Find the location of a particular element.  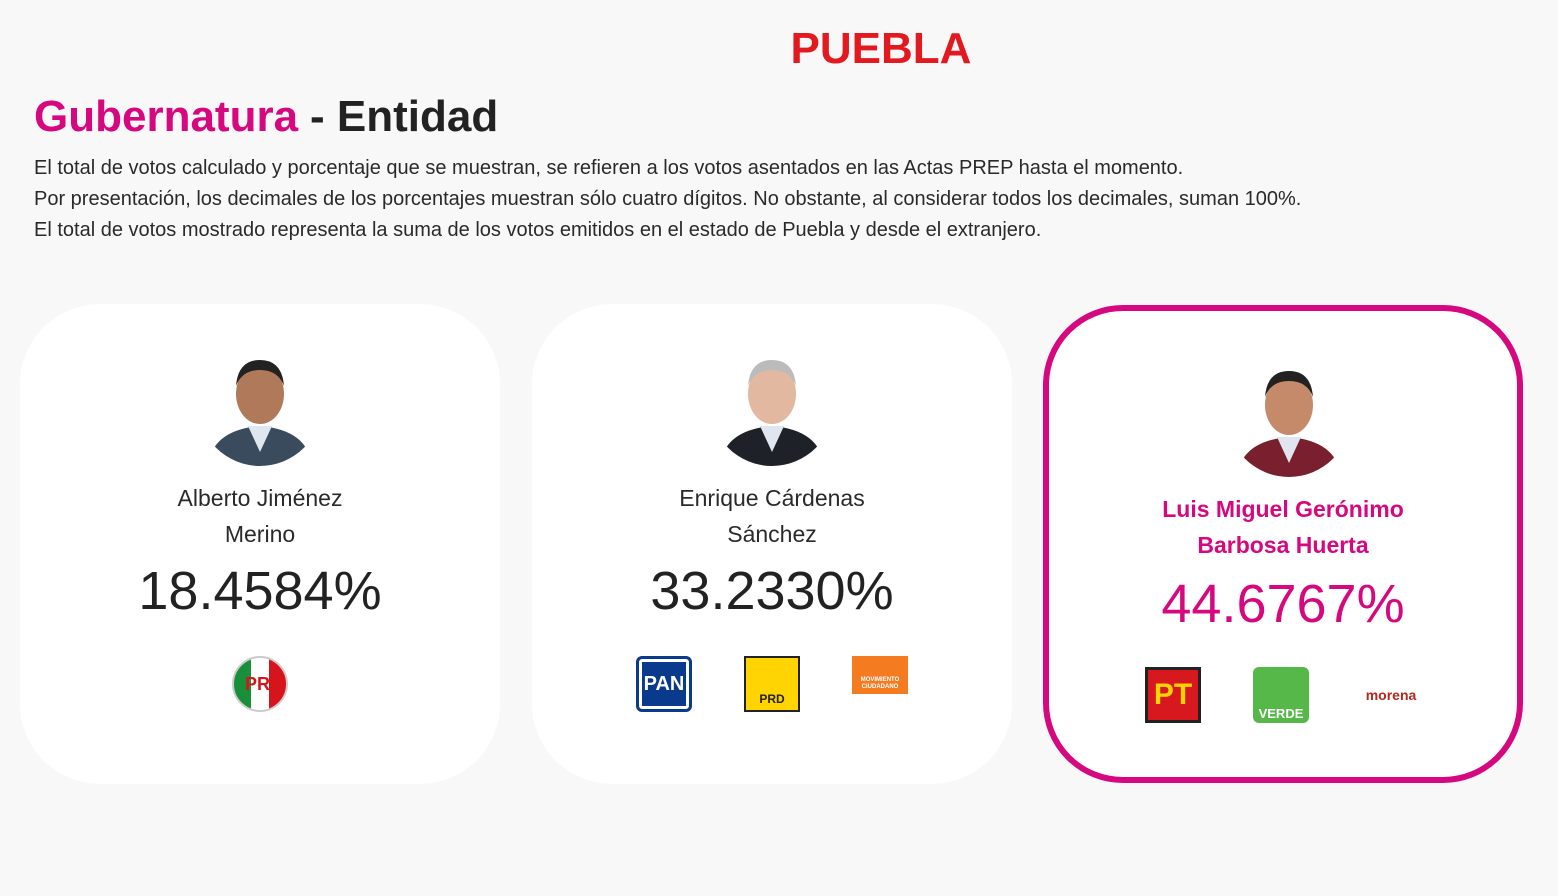

candidate-name: Enrique Cárdenas Sánchez is located at coordinates (772, 516).